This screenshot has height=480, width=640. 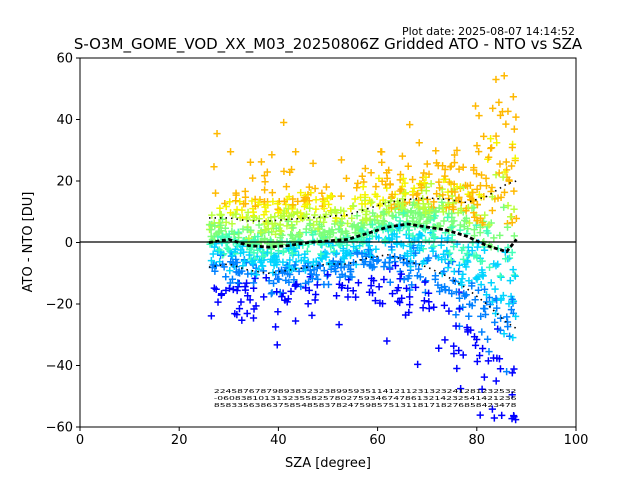 I want to click on y-tick-label: 40, so click(x=64, y=120).